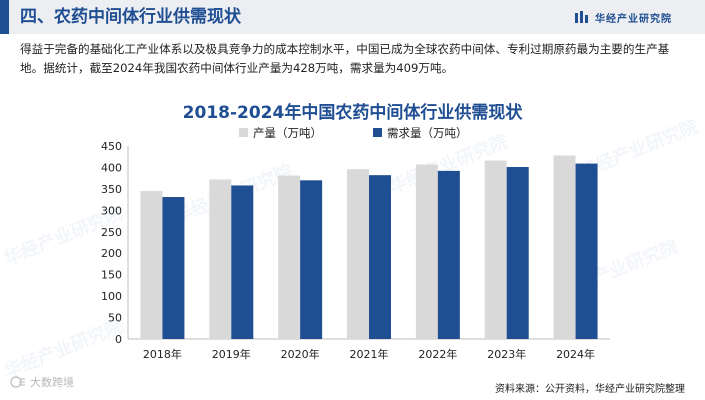  Describe the element at coordinates (111, 275) in the screenshot. I see `y-tick-label: 150` at that location.